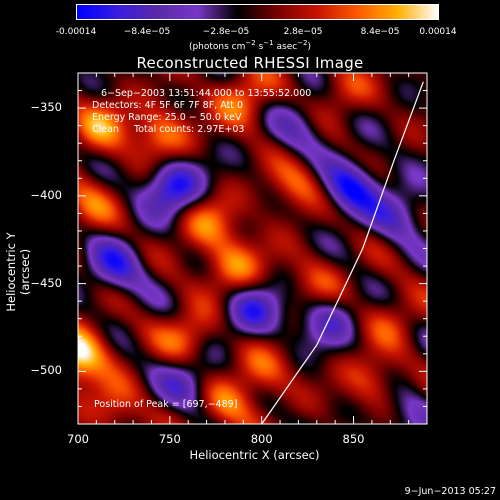 The image size is (500, 500). Describe the element at coordinates (46, 370) in the screenshot. I see `y-tick-label: −500` at that location.